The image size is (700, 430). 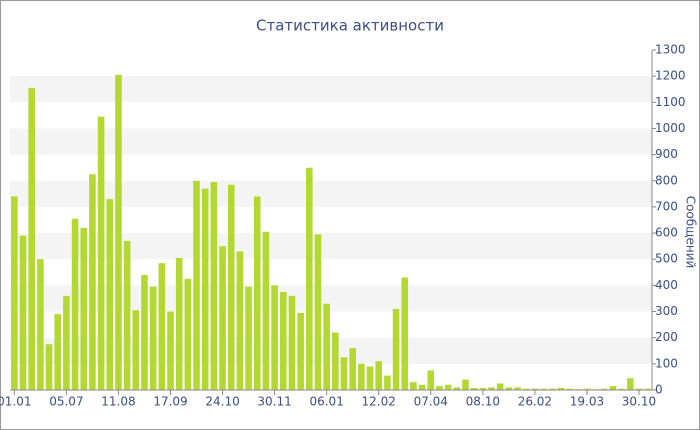 I want to click on y-tick-label: 1100, so click(x=670, y=102).